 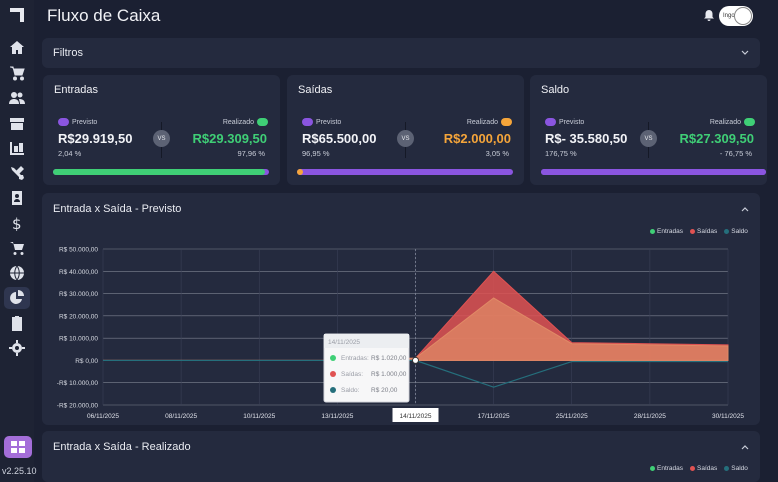 What do you see at coordinates (477, 138) in the screenshot?
I see `realizado-value: R$2.000,00` at bounding box center [477, 138].